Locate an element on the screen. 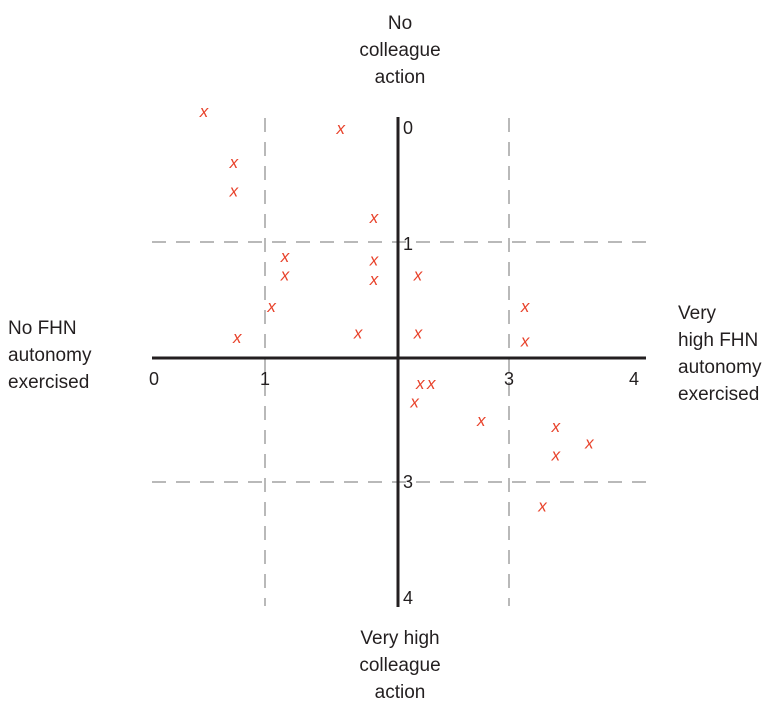 This screenshot has width=784, height=715. data-point-3: x is located at coordinates (234, 191).